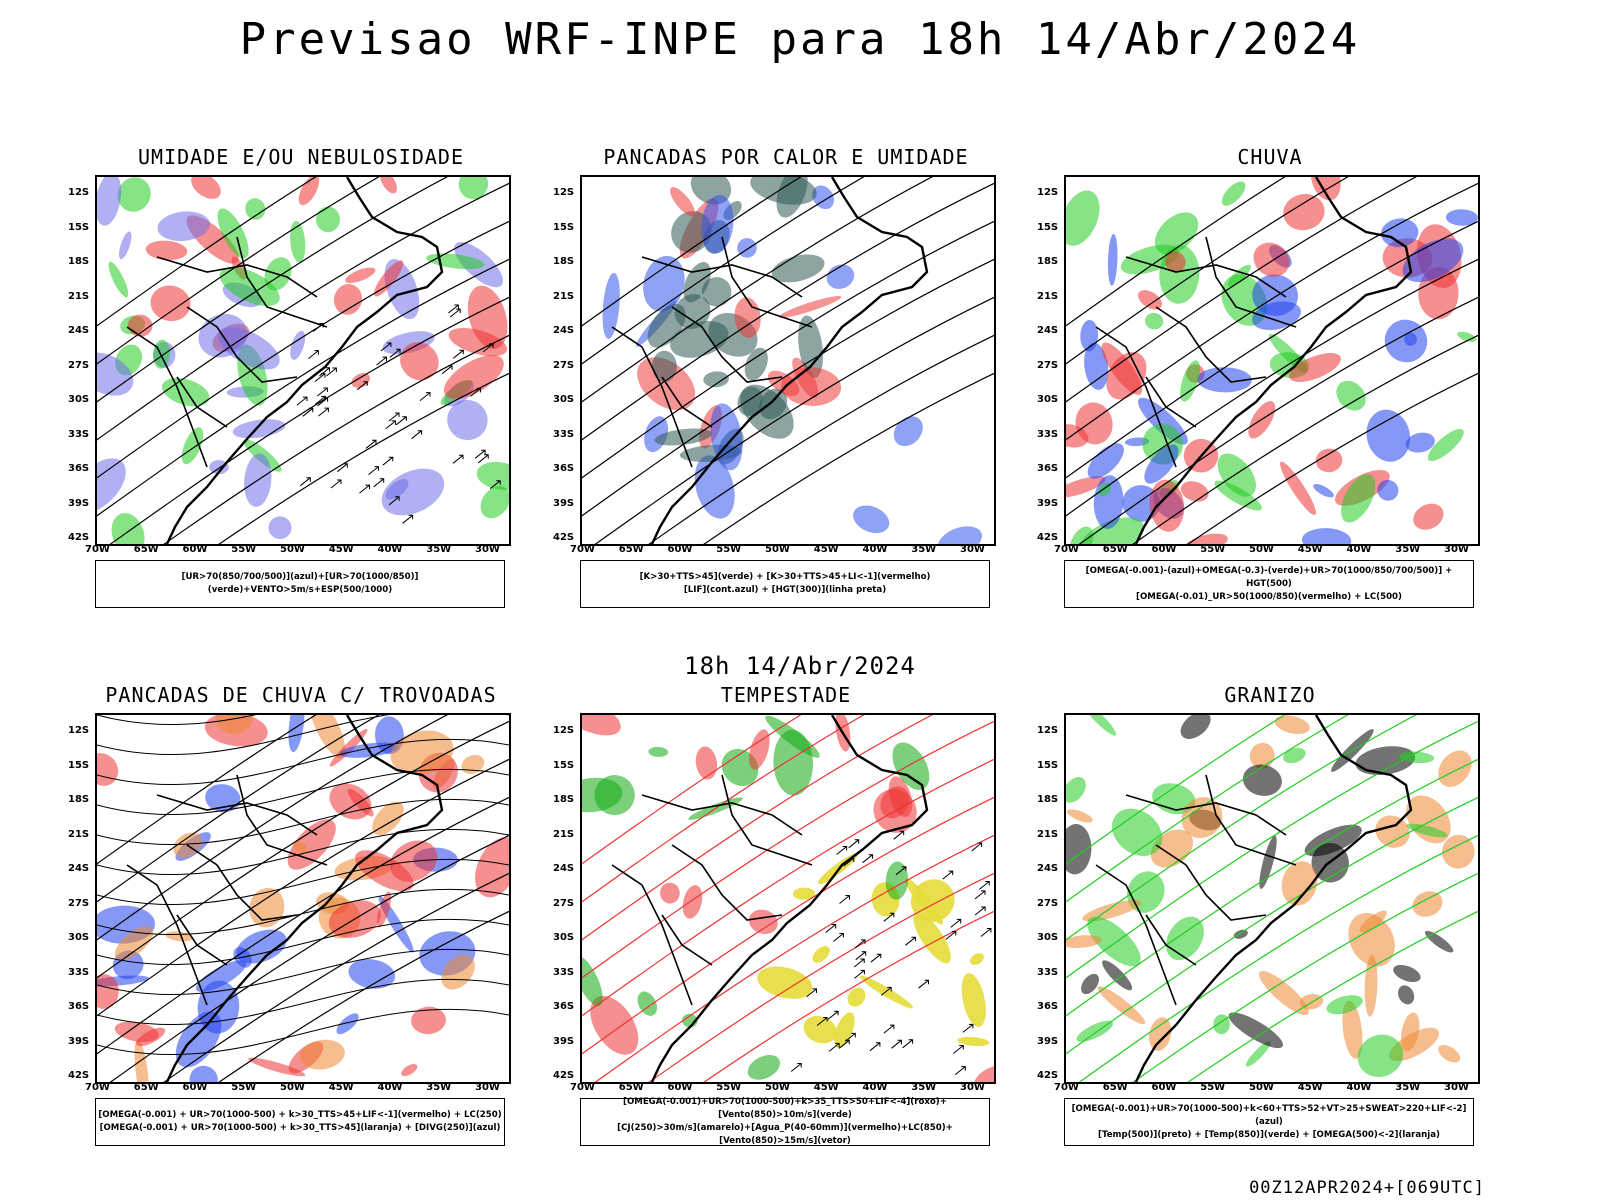 The height and width of the screenshot is (1200, 1600). I want to click on latitude-label: 15S, so click(1048, 765).